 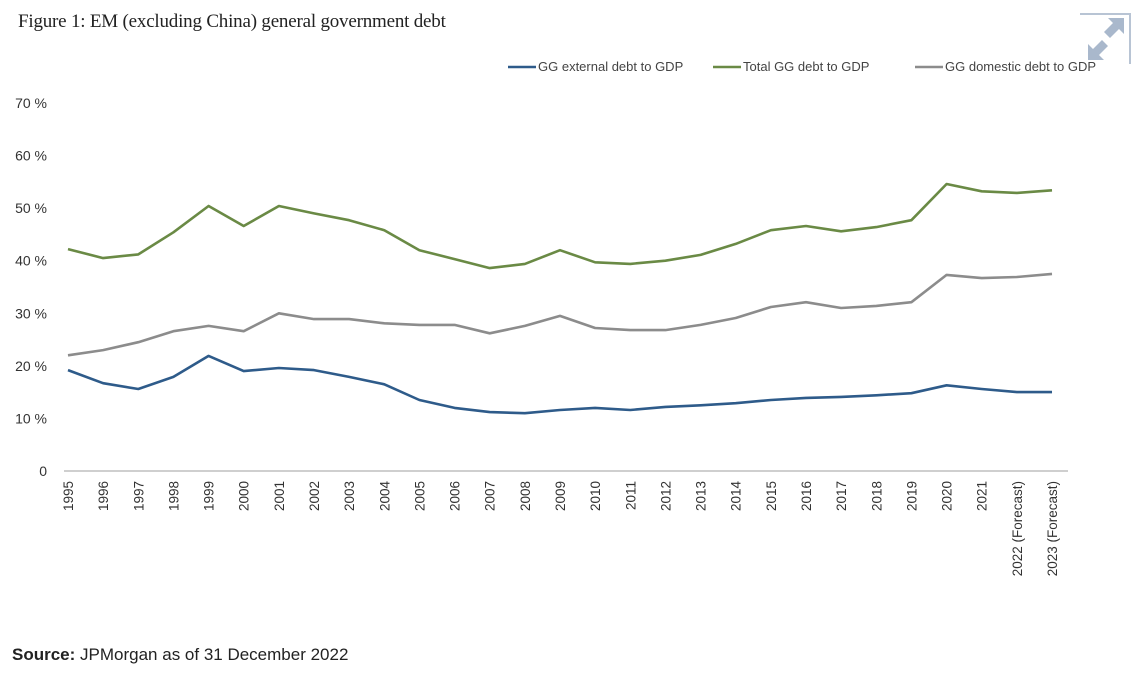 I want to click on x-tick-label: 2016, so click(x=806, y=496).